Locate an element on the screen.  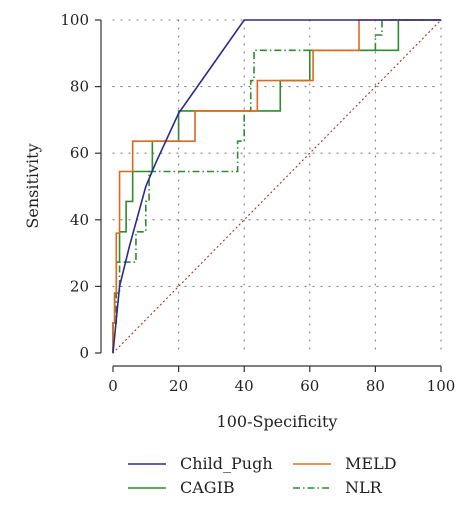
y-axis-title: Sensitivity is located at coordinates (32, 185).